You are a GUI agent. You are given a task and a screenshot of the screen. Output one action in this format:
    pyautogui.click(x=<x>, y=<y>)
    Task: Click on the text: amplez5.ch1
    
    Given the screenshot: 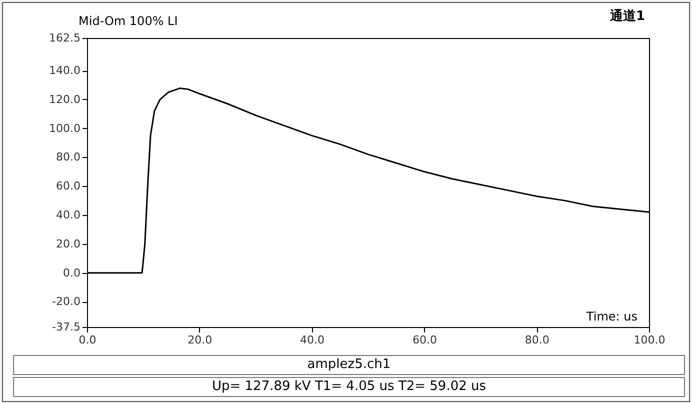 What is the action you would take?
    pyautogui.click(x=349, y=365)
    